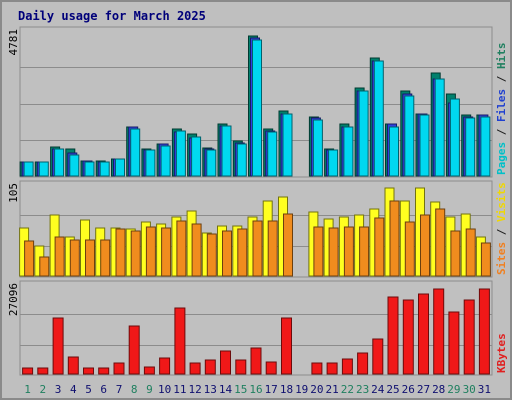 The height and width of the screenshot is (400, 512). Describe the element at coordinates (13, 193) in the screenshot. I see `y-max-label: 105` at that location.